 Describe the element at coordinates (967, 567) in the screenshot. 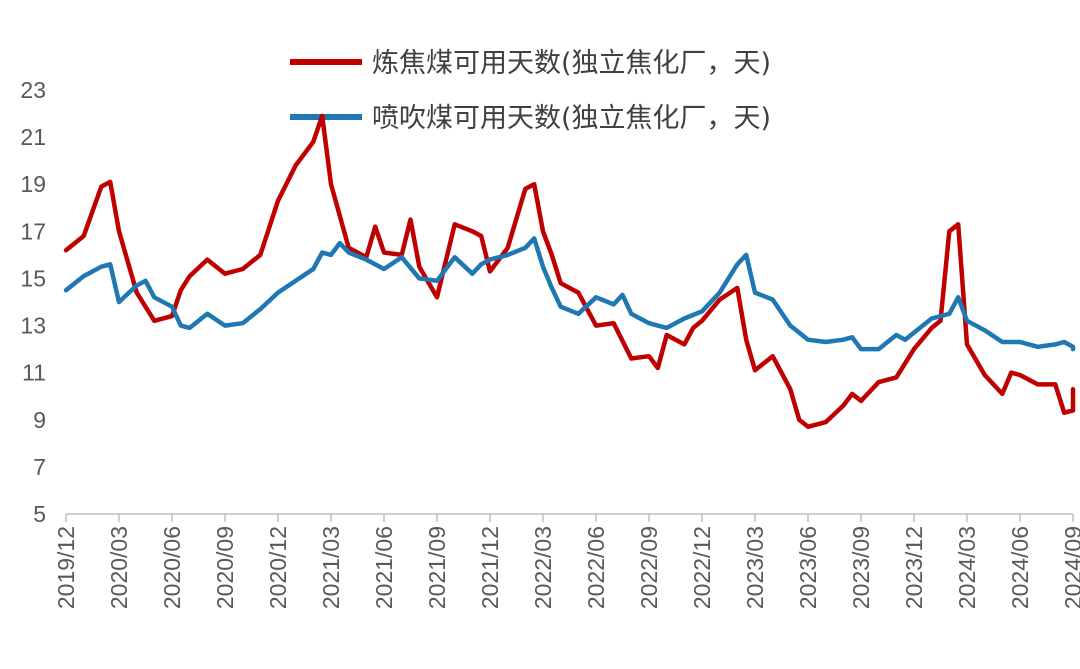

I see `x-tick-label: 2024/03` at that location.